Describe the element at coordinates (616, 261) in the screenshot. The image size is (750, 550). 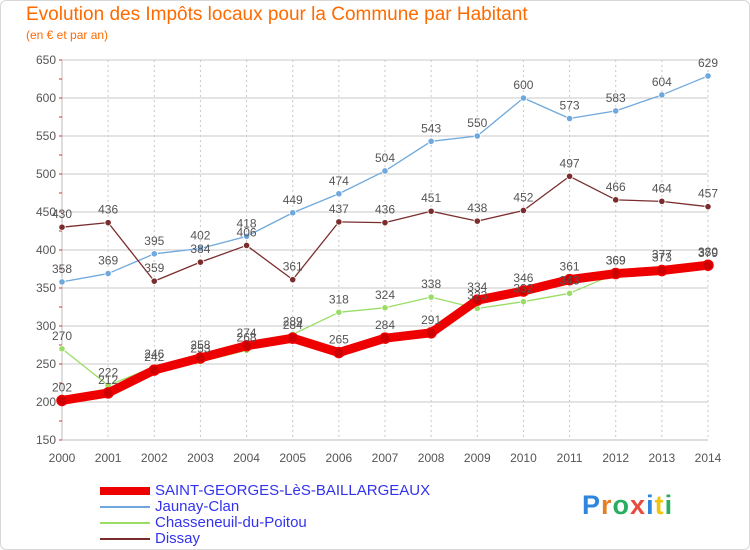
I see `data-label: 369` at that location.